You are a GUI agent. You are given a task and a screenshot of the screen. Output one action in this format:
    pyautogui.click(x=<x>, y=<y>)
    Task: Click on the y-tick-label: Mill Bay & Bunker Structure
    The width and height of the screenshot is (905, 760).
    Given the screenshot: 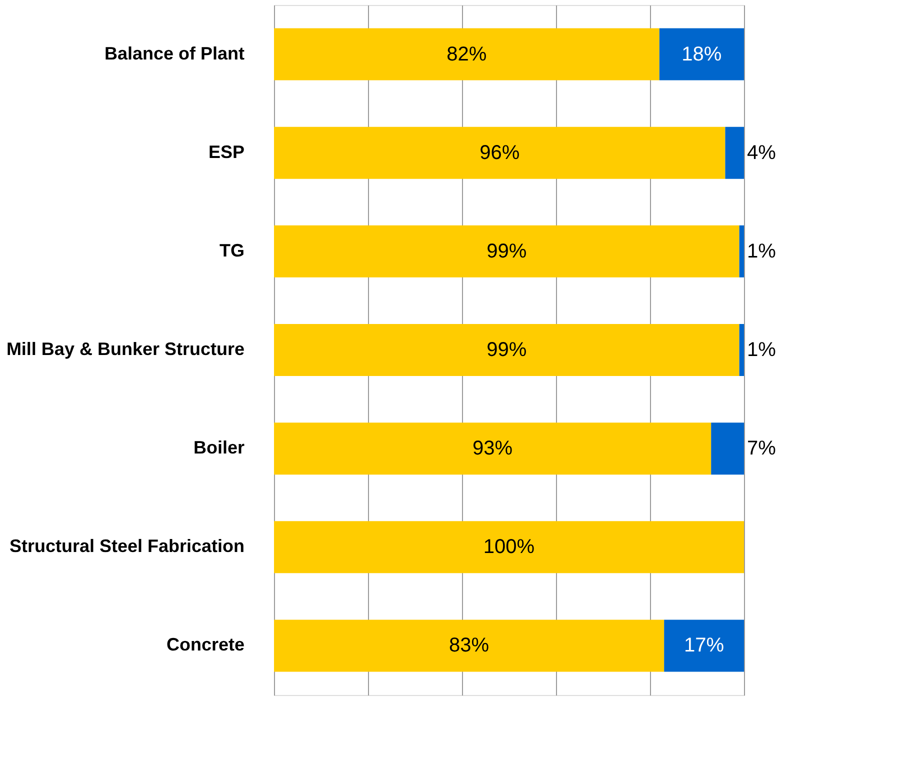 What is the action you would take?
    pyautogui.click(x=125, y=349)
    